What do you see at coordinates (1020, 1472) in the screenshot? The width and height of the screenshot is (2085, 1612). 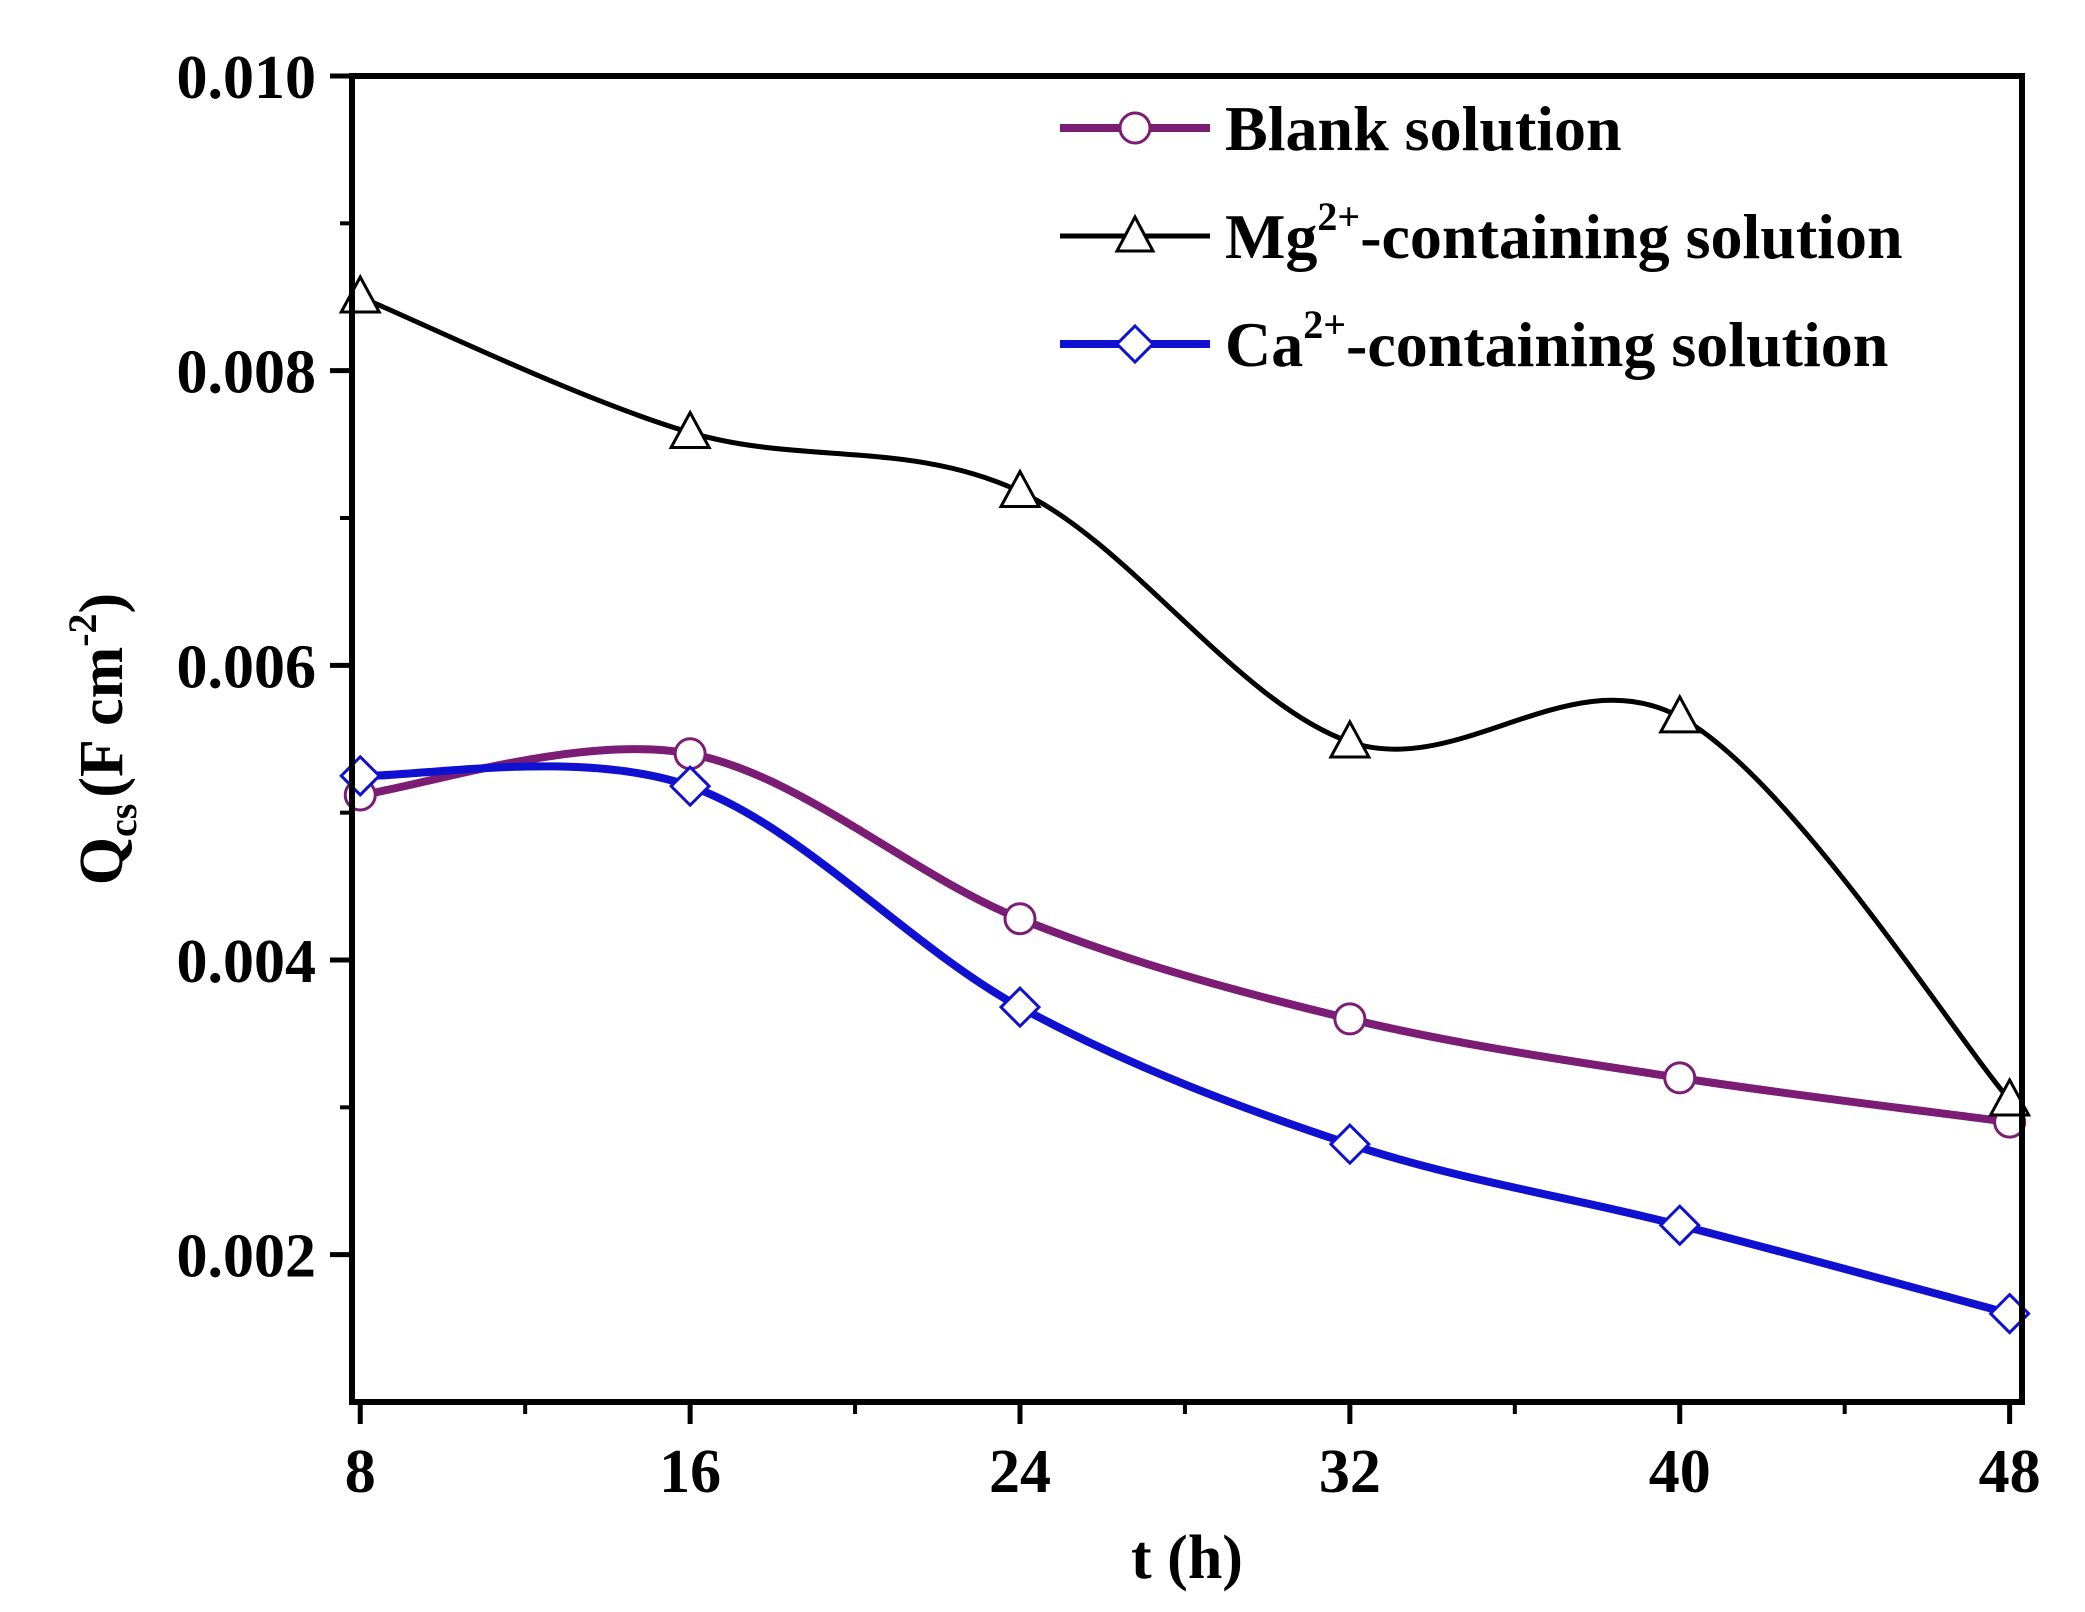 I see `x-tick-label: 24` at bounding box center [1020, 1472].